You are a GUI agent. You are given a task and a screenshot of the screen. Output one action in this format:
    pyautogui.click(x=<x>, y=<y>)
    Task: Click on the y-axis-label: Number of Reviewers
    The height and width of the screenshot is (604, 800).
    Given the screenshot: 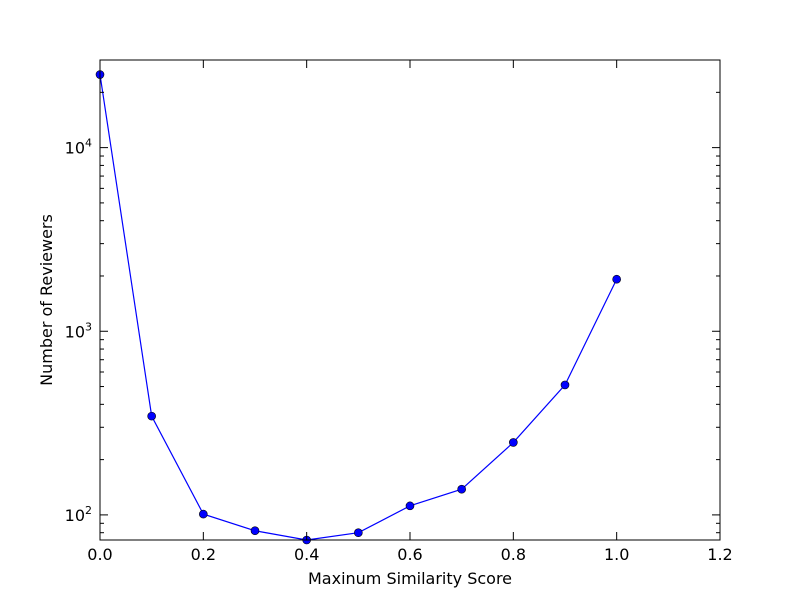 What is the action you would take?
    pyautogui.click(x=46, y=300)
    